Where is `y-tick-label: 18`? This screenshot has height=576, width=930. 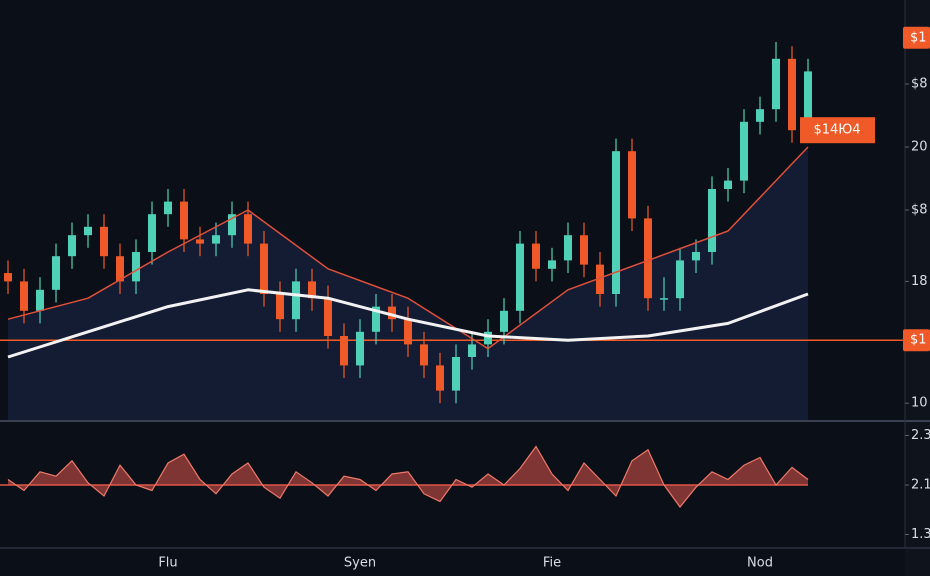
y-tick-label: 18 is located at coordinates (919, 281).